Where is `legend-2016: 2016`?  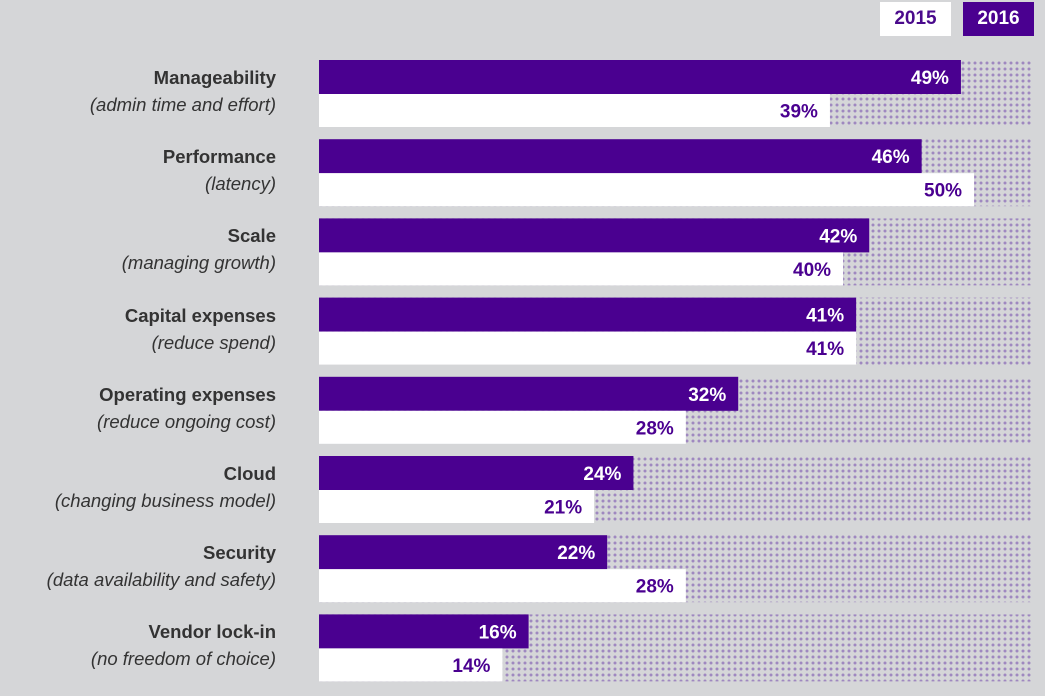 legend-2016: 2016 is located at coordinates (998, 19).